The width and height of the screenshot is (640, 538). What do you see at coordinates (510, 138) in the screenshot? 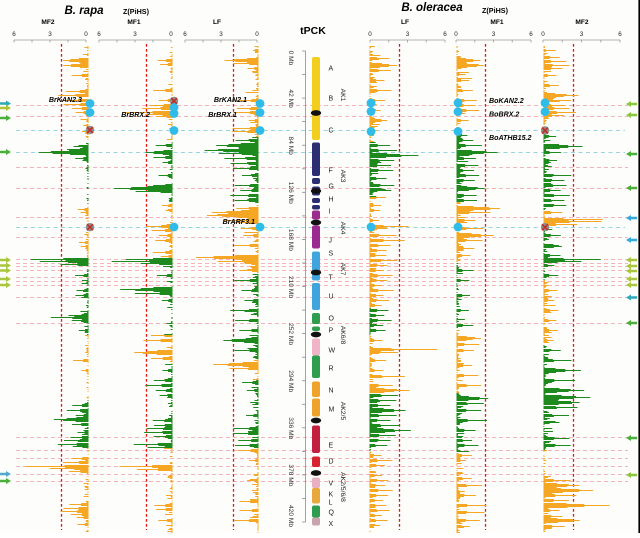
I see `svg-text: BoATHB15.2` at bounding box center [510, 138].